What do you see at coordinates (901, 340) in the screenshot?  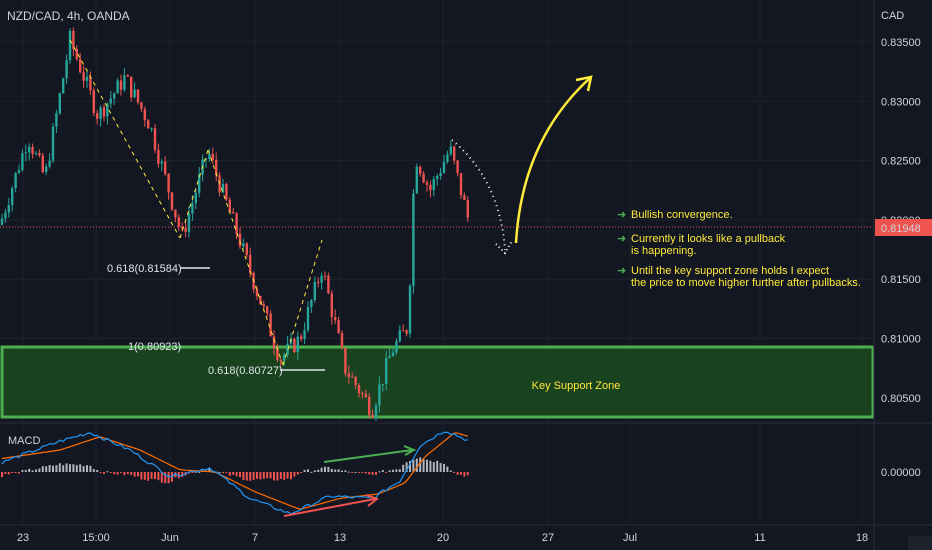 I see `price-tick-label: 0.81000` at bounding box center [901, 340].